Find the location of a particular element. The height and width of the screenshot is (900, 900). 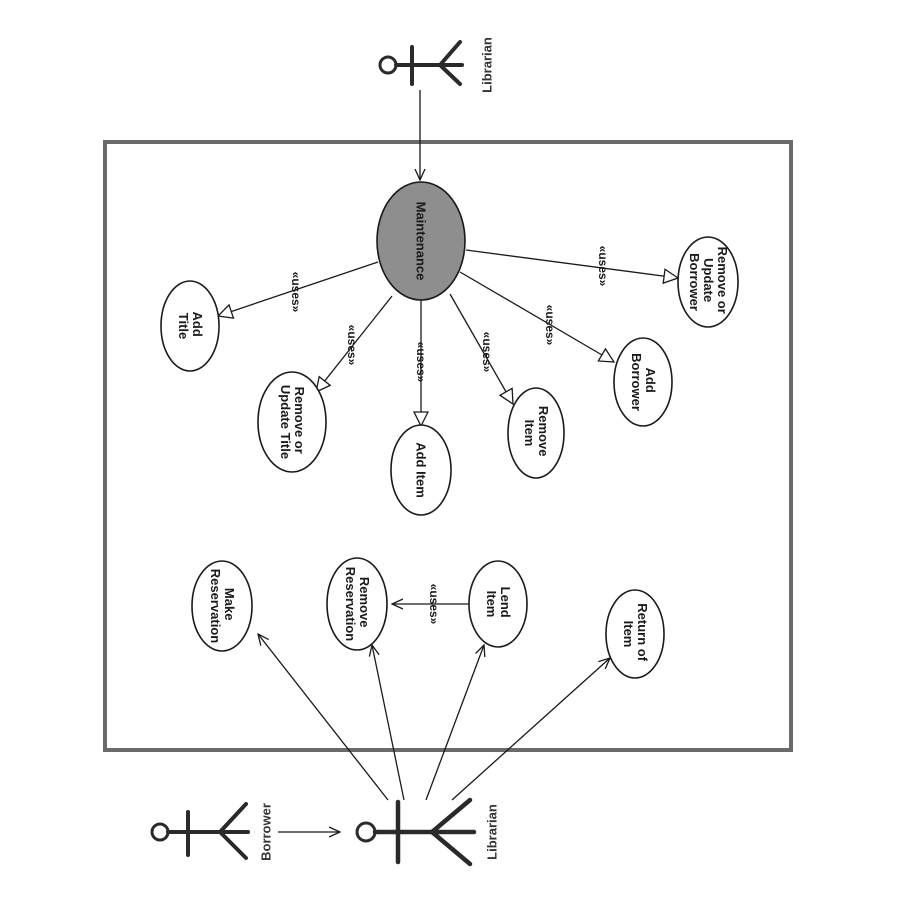

use-case-label-line: Update Title is located at coordinates (285, 422).